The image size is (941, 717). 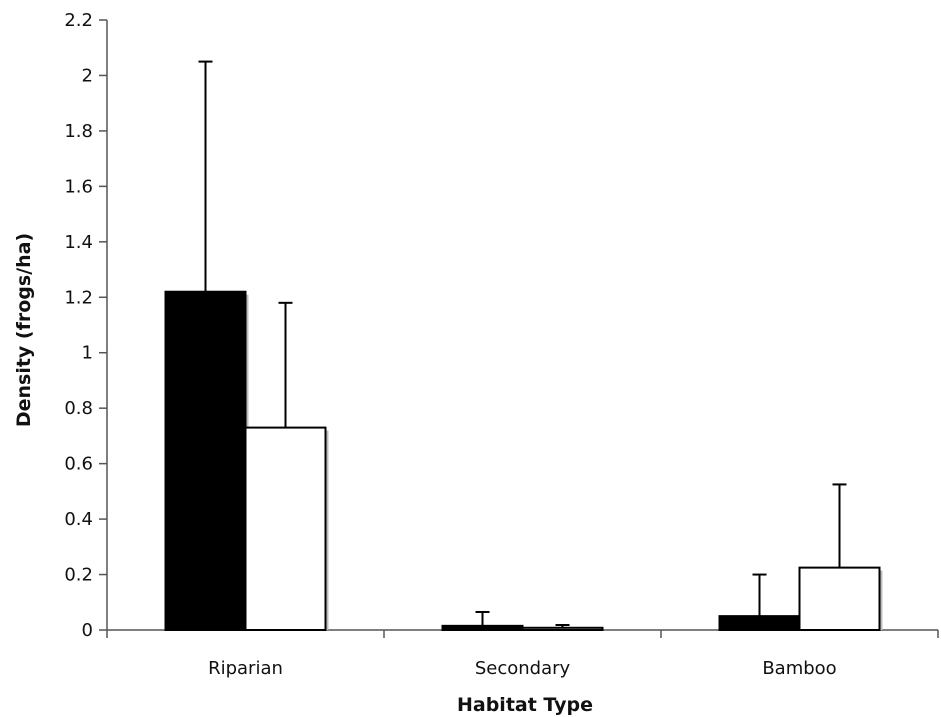 I want to click on y-axis-title: Density (frogs/ha), so click(x=24, y=330).